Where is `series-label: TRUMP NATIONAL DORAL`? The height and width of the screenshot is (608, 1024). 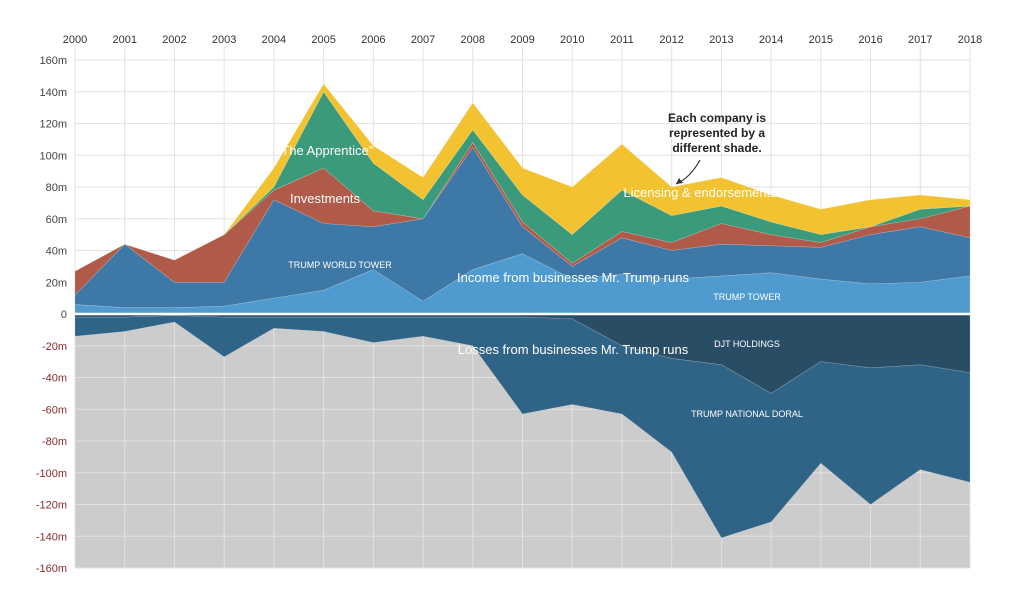 series-label: TRUMP NATIONAL DORAL is located at coordinates (747, 414).